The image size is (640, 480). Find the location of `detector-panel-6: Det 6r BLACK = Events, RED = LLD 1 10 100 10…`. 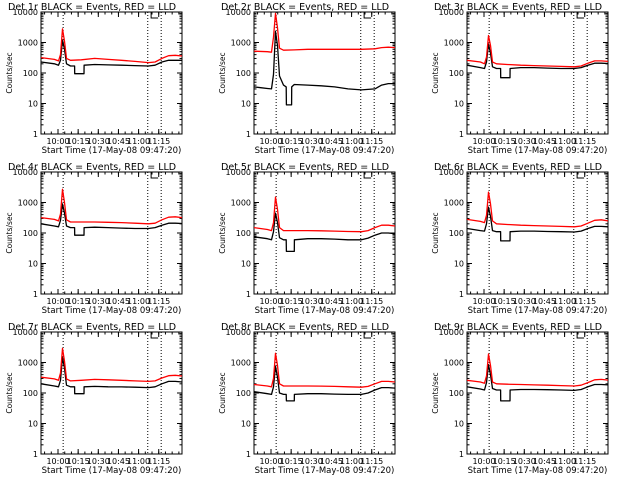

detector-panel-6: Det 6r BLACK = Events, RED = LLD 1 10 100 10… is located at coordinates (520, 239).